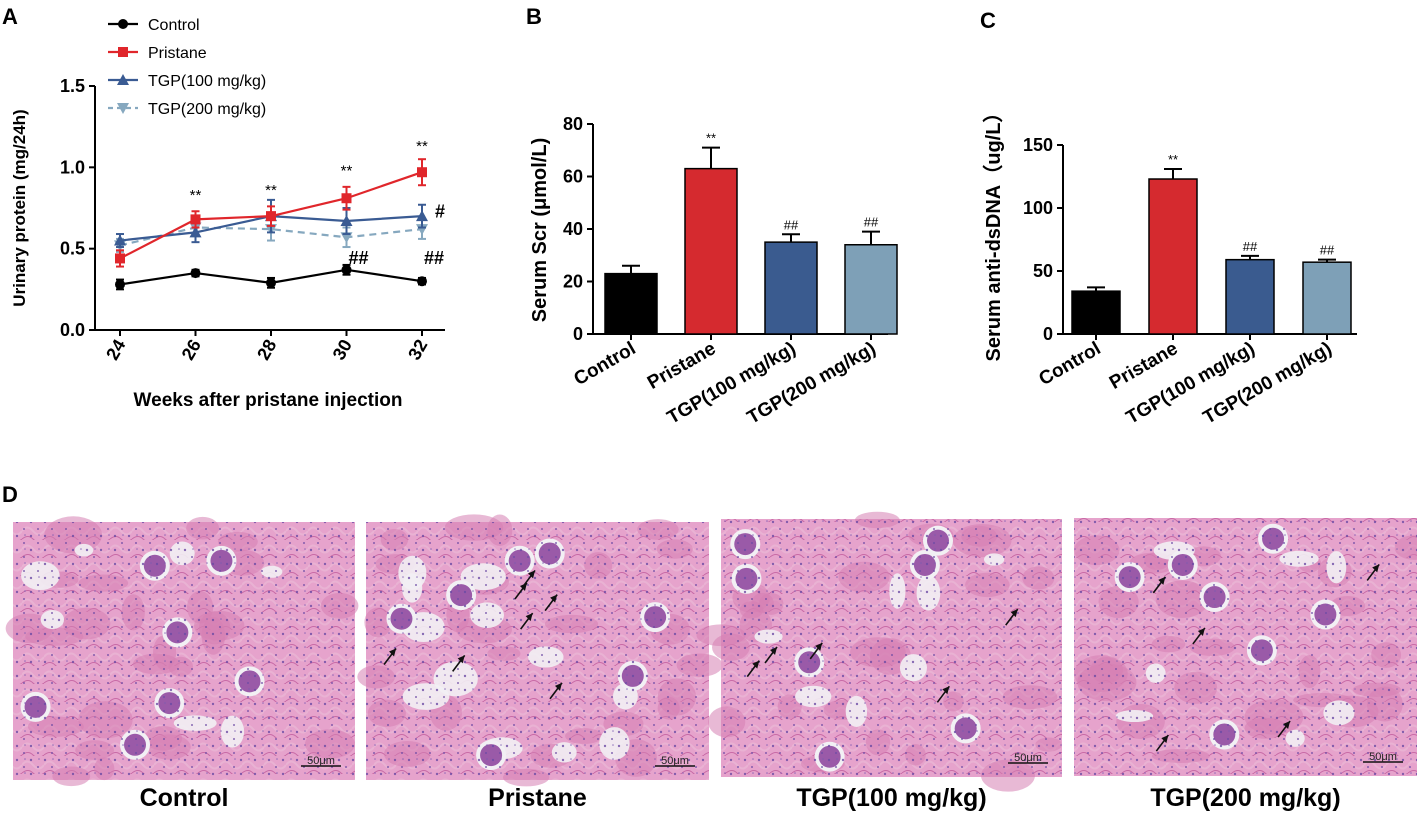 The width and height of the screenshot is (1417, 813). I want to click on histology-image-pristane: 50μm, so click(540, 650).